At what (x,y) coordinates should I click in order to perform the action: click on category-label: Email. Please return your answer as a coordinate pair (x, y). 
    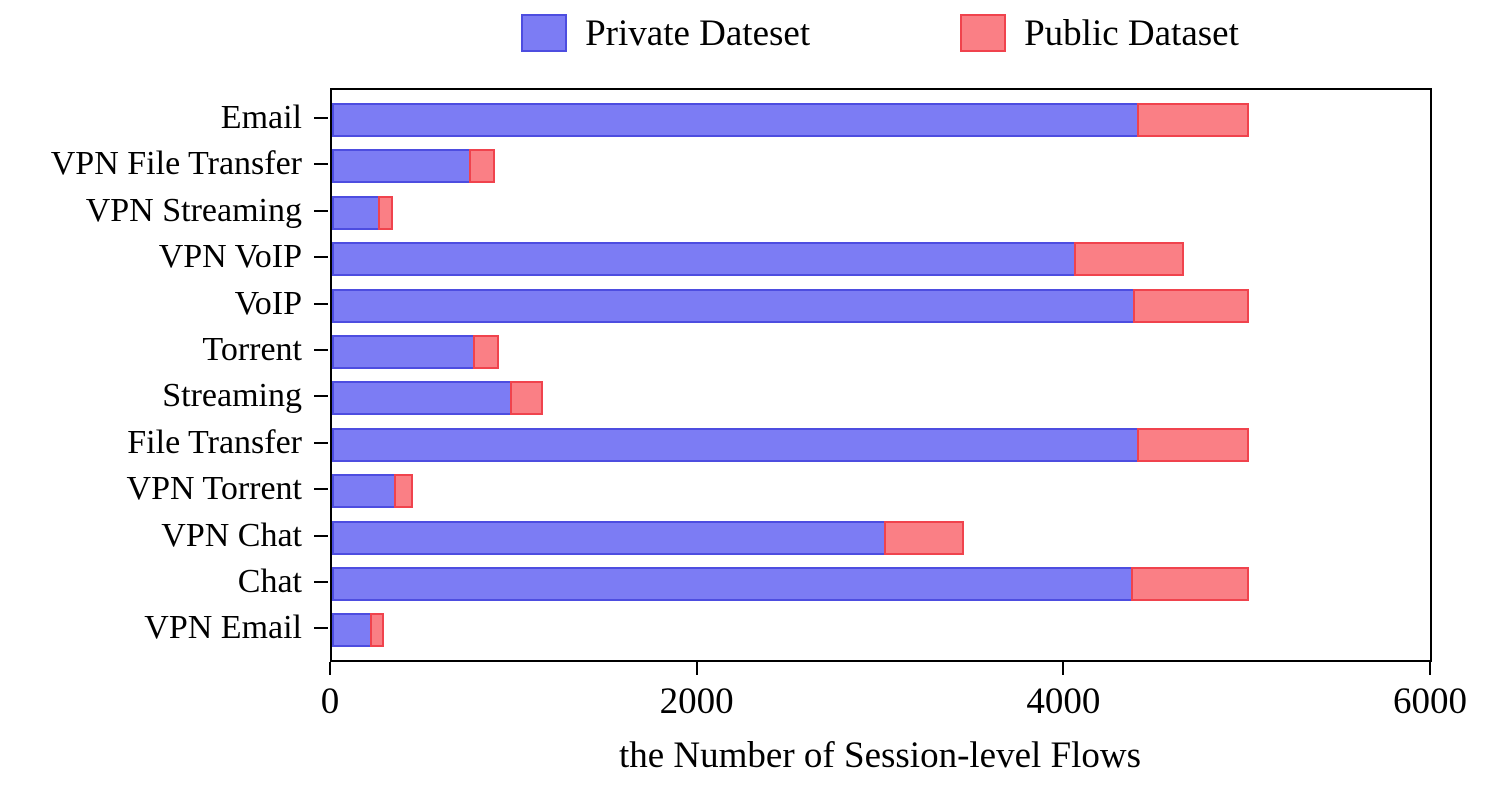
    Looking at the image, I should click on (261, 117).